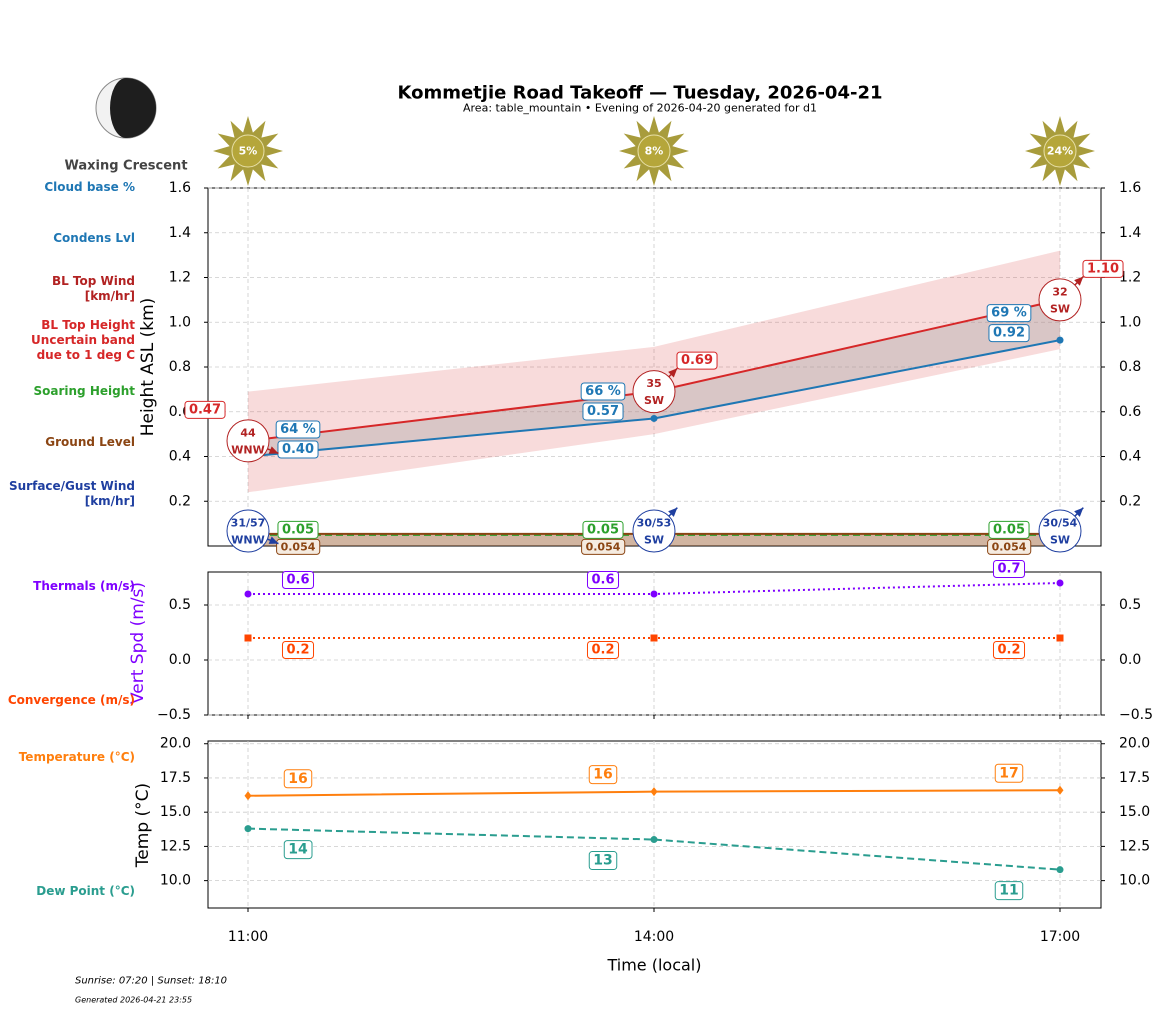 The image size is (1157, 1011). I want to click on moon-phase: Waxing Crescent, so click(125, 166).